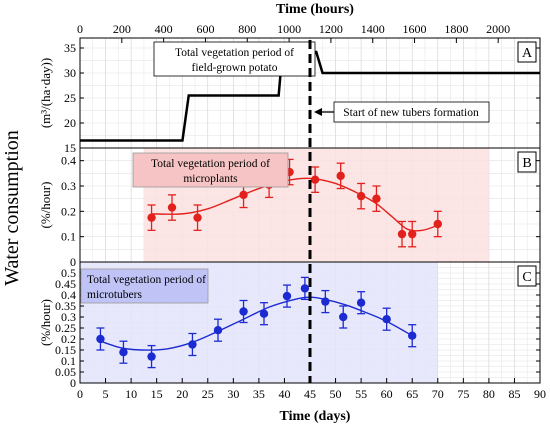 Image resolution: width=550 pixels, height=431 pixels. Describe the element at coordinates (122, 29) in the screenshot. I see `top-tick-label: 200` at that location.